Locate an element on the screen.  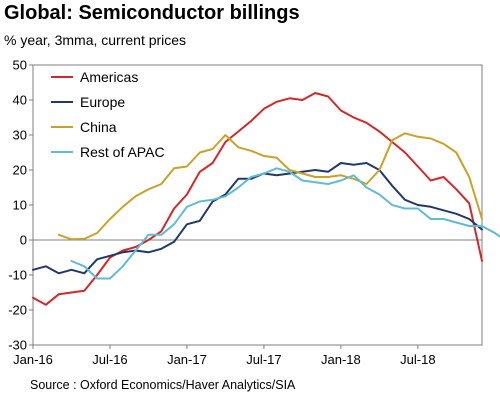
legend-label-europe: Europe is located at coordinates (102, 102).